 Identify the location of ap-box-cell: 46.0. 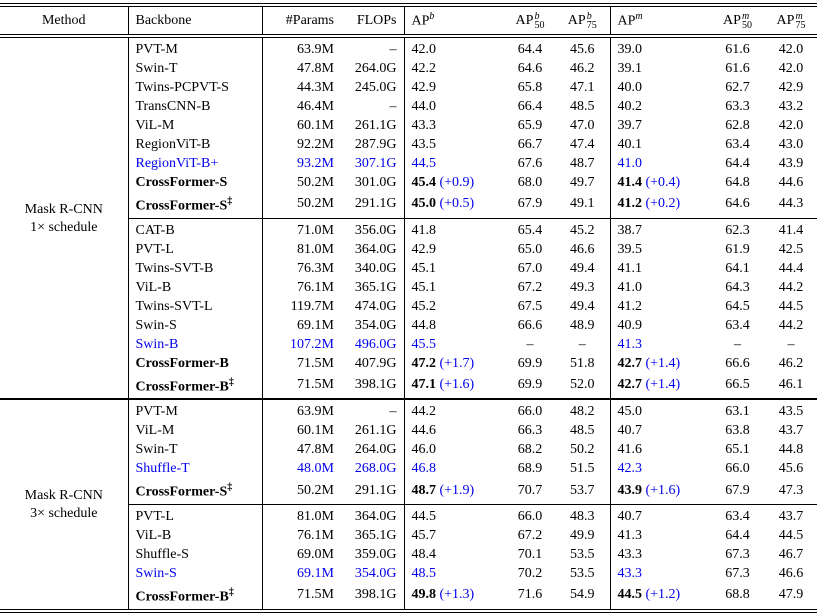
(454, 450).